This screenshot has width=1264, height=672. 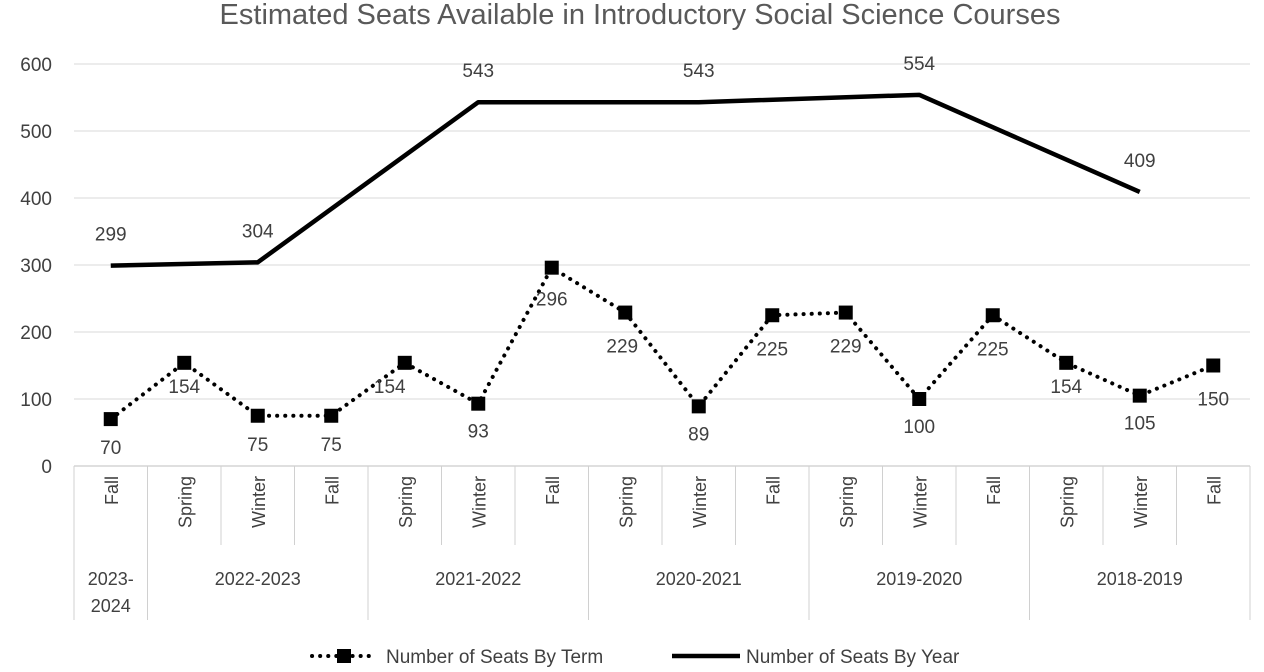 What do you see at coordinates (36, 199) in the screenshot?
I see `y-tick-label: 400` at bounding box center [36, 199].